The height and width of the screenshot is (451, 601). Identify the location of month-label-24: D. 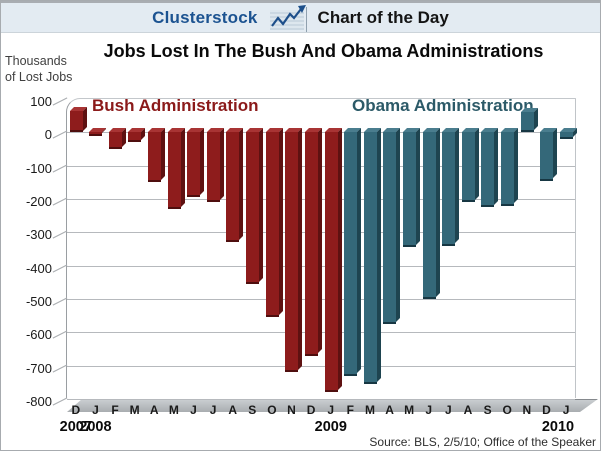
(546, 410).